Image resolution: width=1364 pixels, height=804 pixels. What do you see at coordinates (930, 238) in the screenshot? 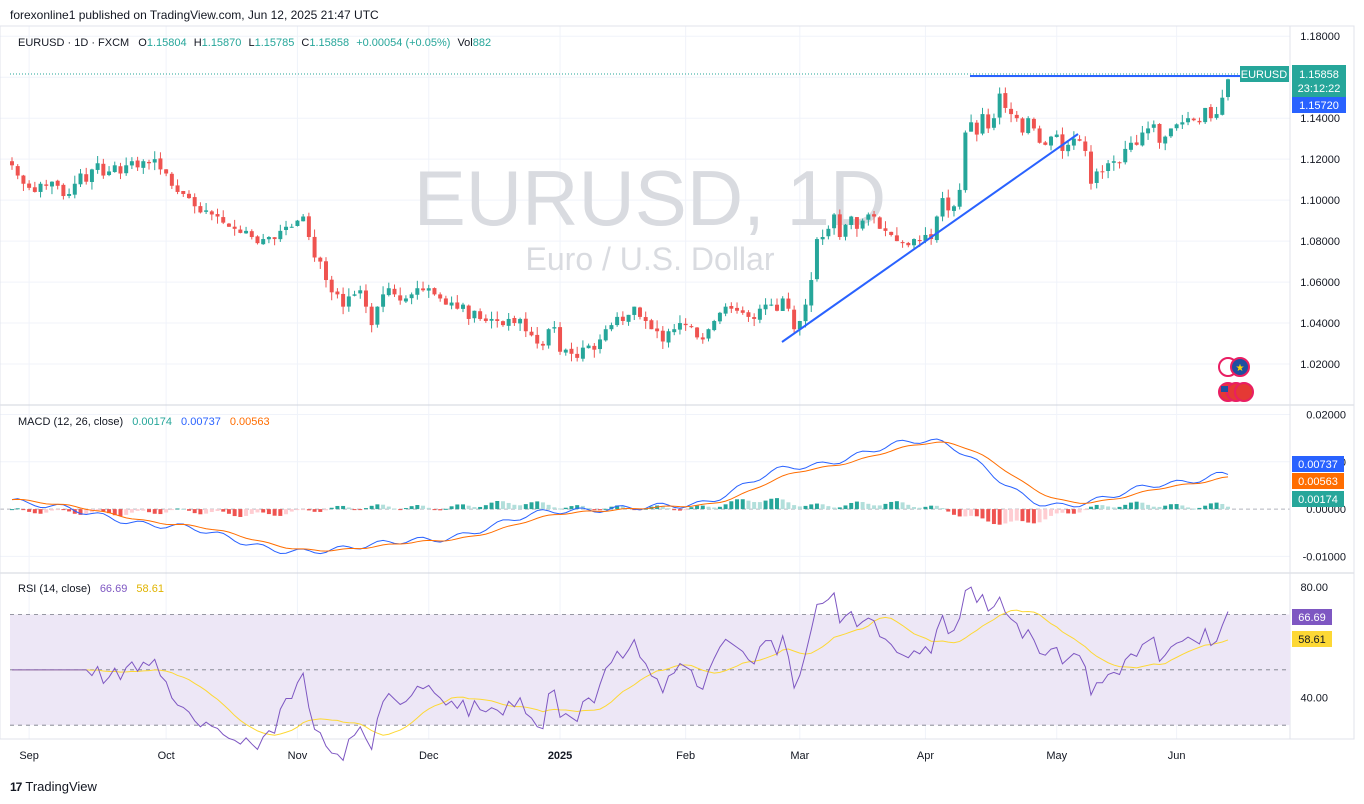
I see `trend-line` at bounding box center [930, 238].